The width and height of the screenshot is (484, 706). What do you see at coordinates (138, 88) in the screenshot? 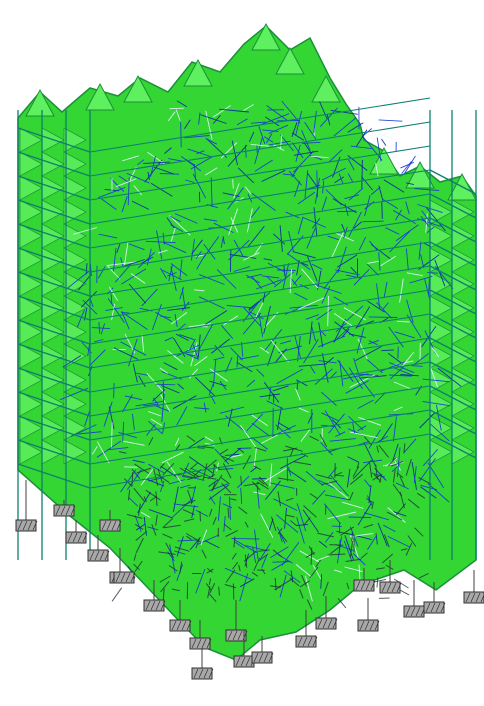
I see `roof-peak` at bounding box center [138, 88].